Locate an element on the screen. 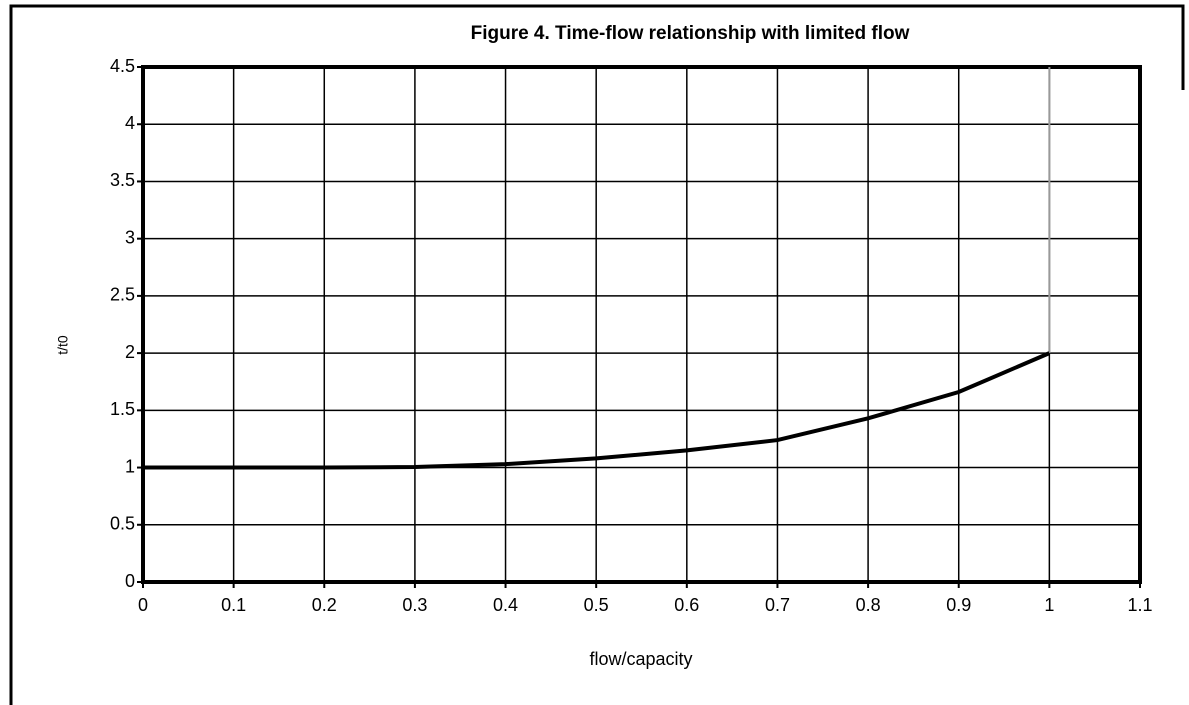  x-tick-label: 1.1 is located at coordinates (1139, 605).